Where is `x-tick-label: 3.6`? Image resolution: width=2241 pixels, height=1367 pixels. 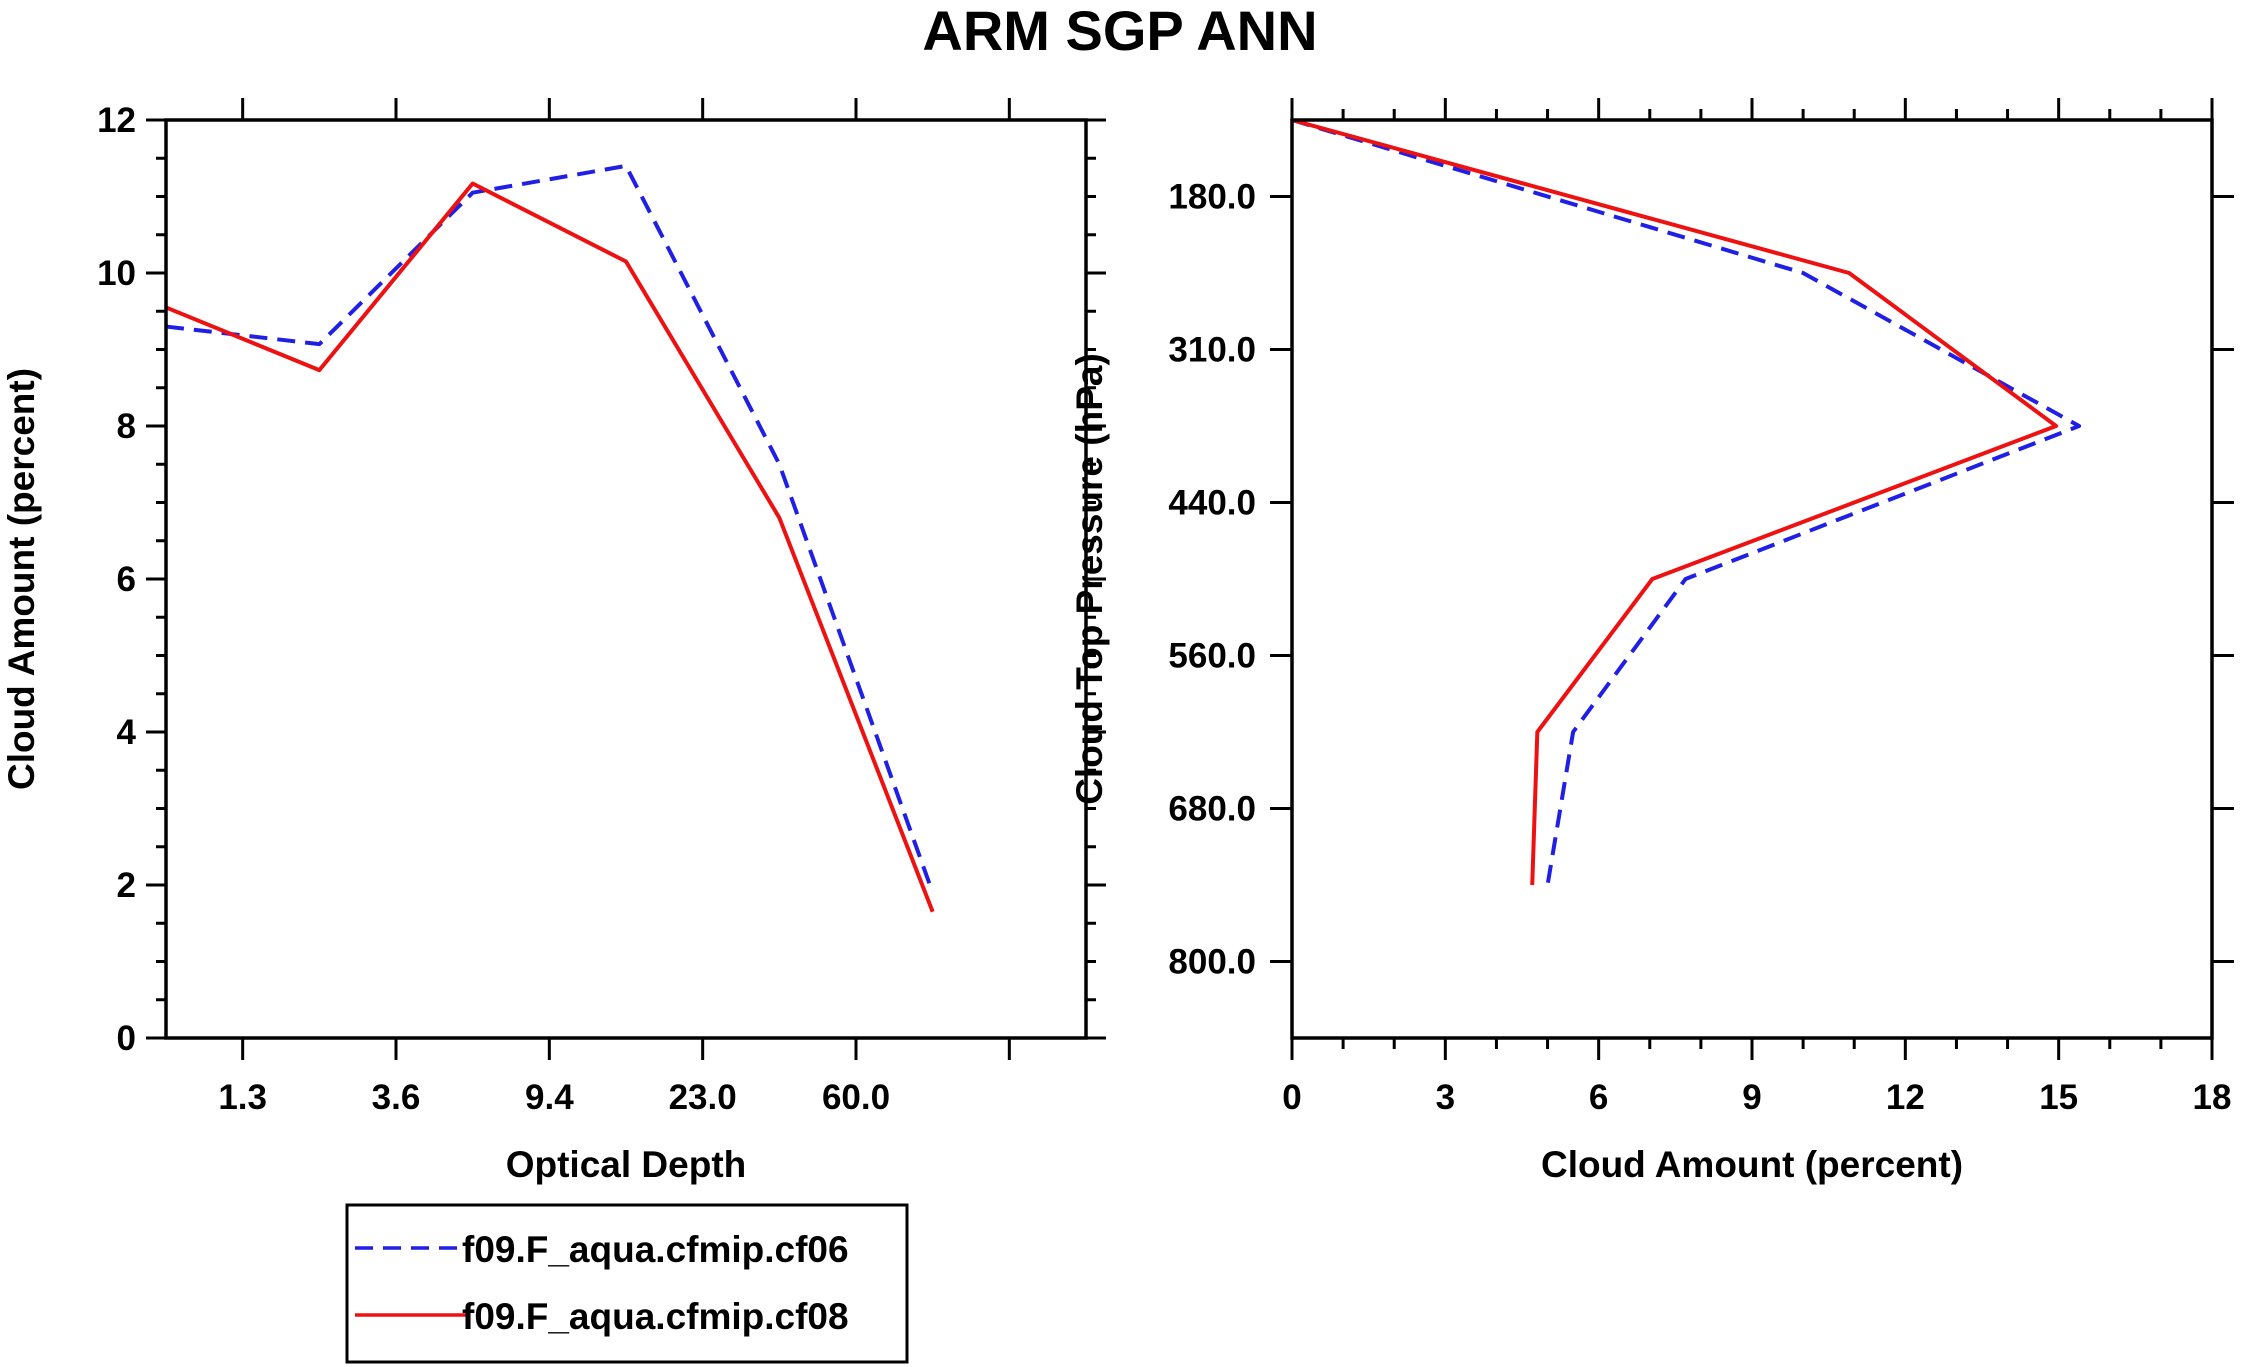 x-tick-label: 3.6 is located at coordinates (396, 1097).